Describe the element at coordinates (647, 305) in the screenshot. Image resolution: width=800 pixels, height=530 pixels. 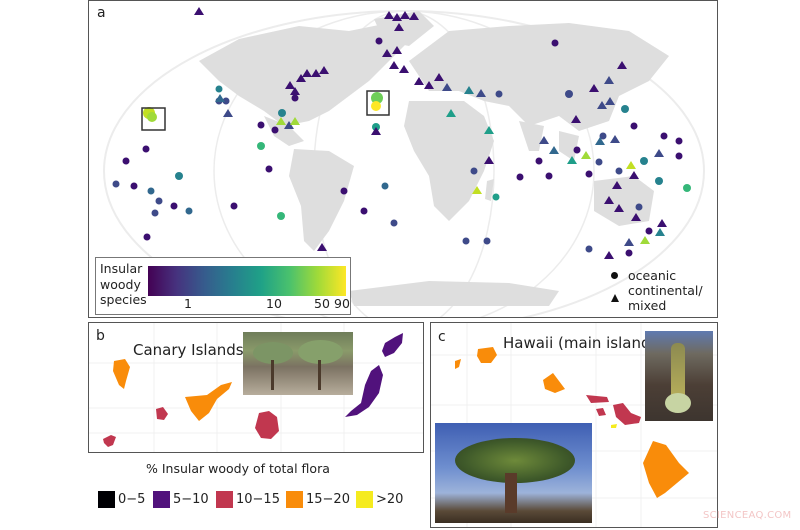
I see `mixed-label: mixed` at that location.